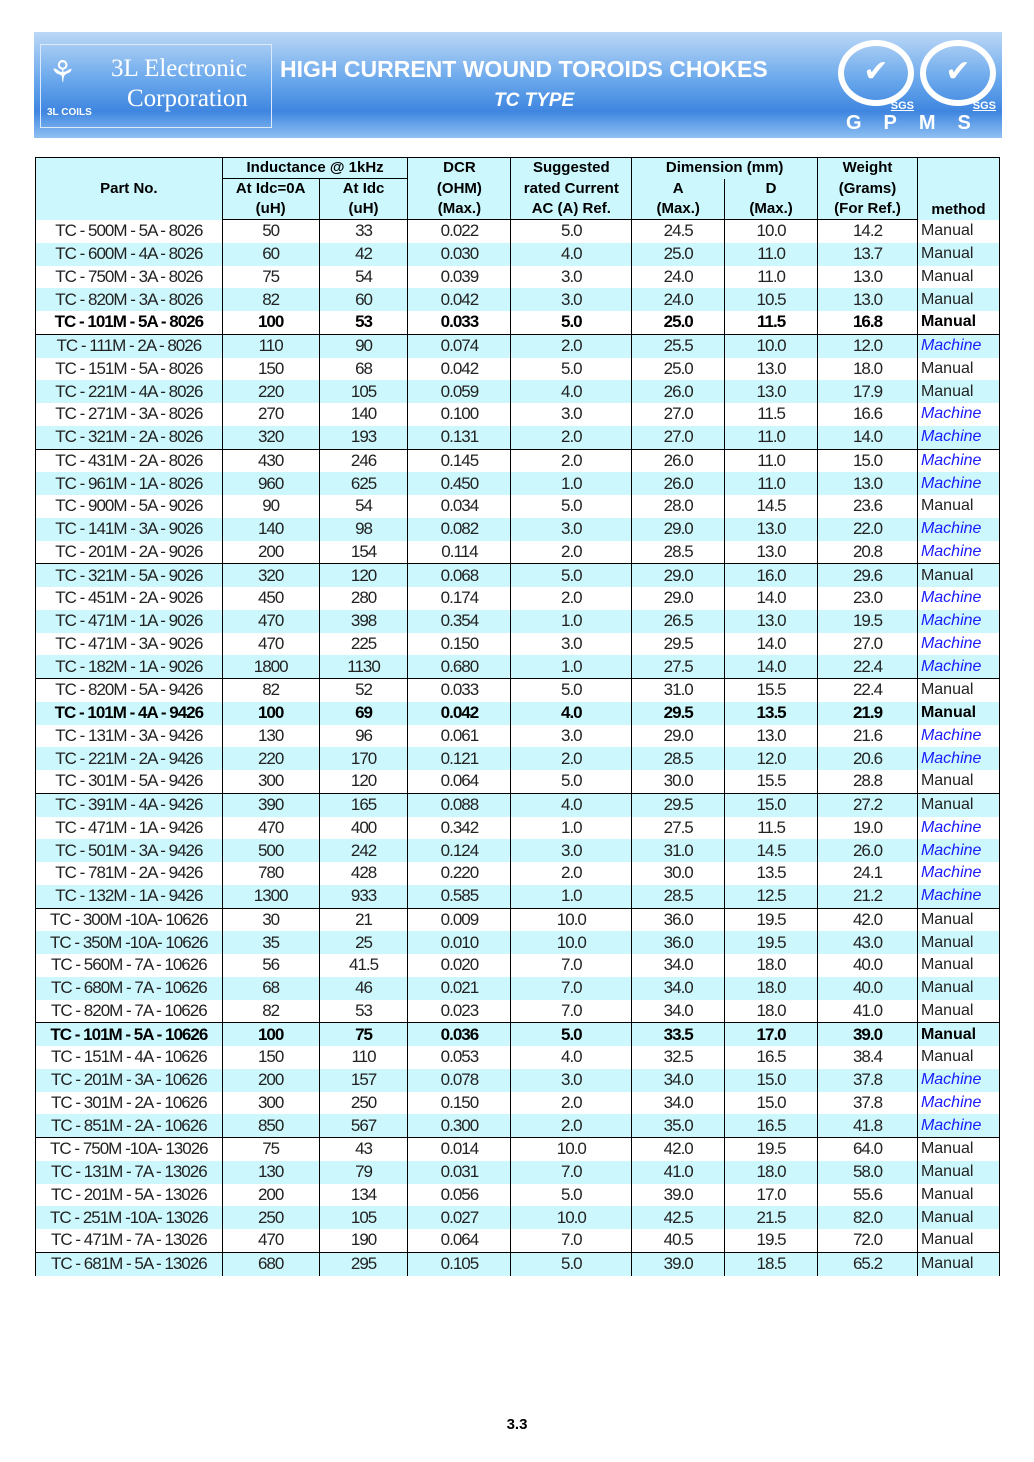  What do you see at coordinates (771, 414) in the screenshot?
I see `cell-dimension-d: 11.5` at bounding box center [771, 414].